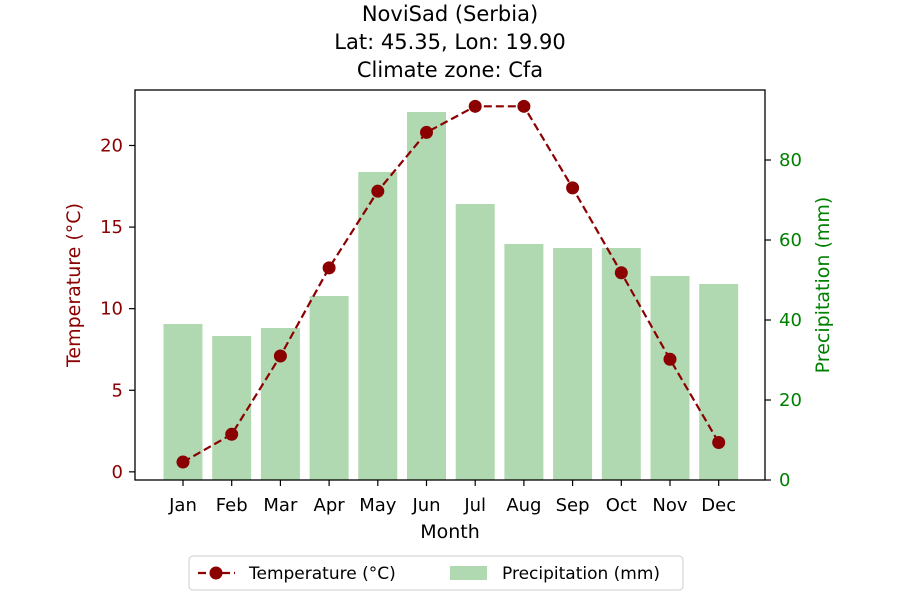 This screenshot has width=900, height=600. What do you see at coordinates (823, 285) in the screenshot?
I see `right-axis-label: Precipitation (mm)` at bounding box center [823, 285].